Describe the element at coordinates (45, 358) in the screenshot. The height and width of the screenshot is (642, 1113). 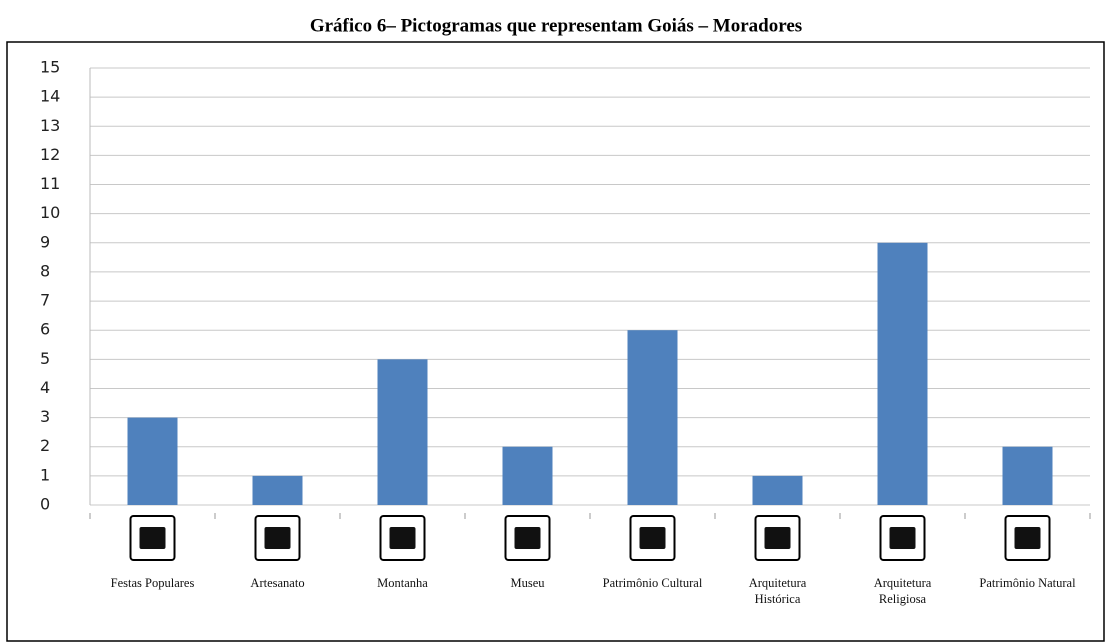
I see `y-tick-label: 5` at that location.